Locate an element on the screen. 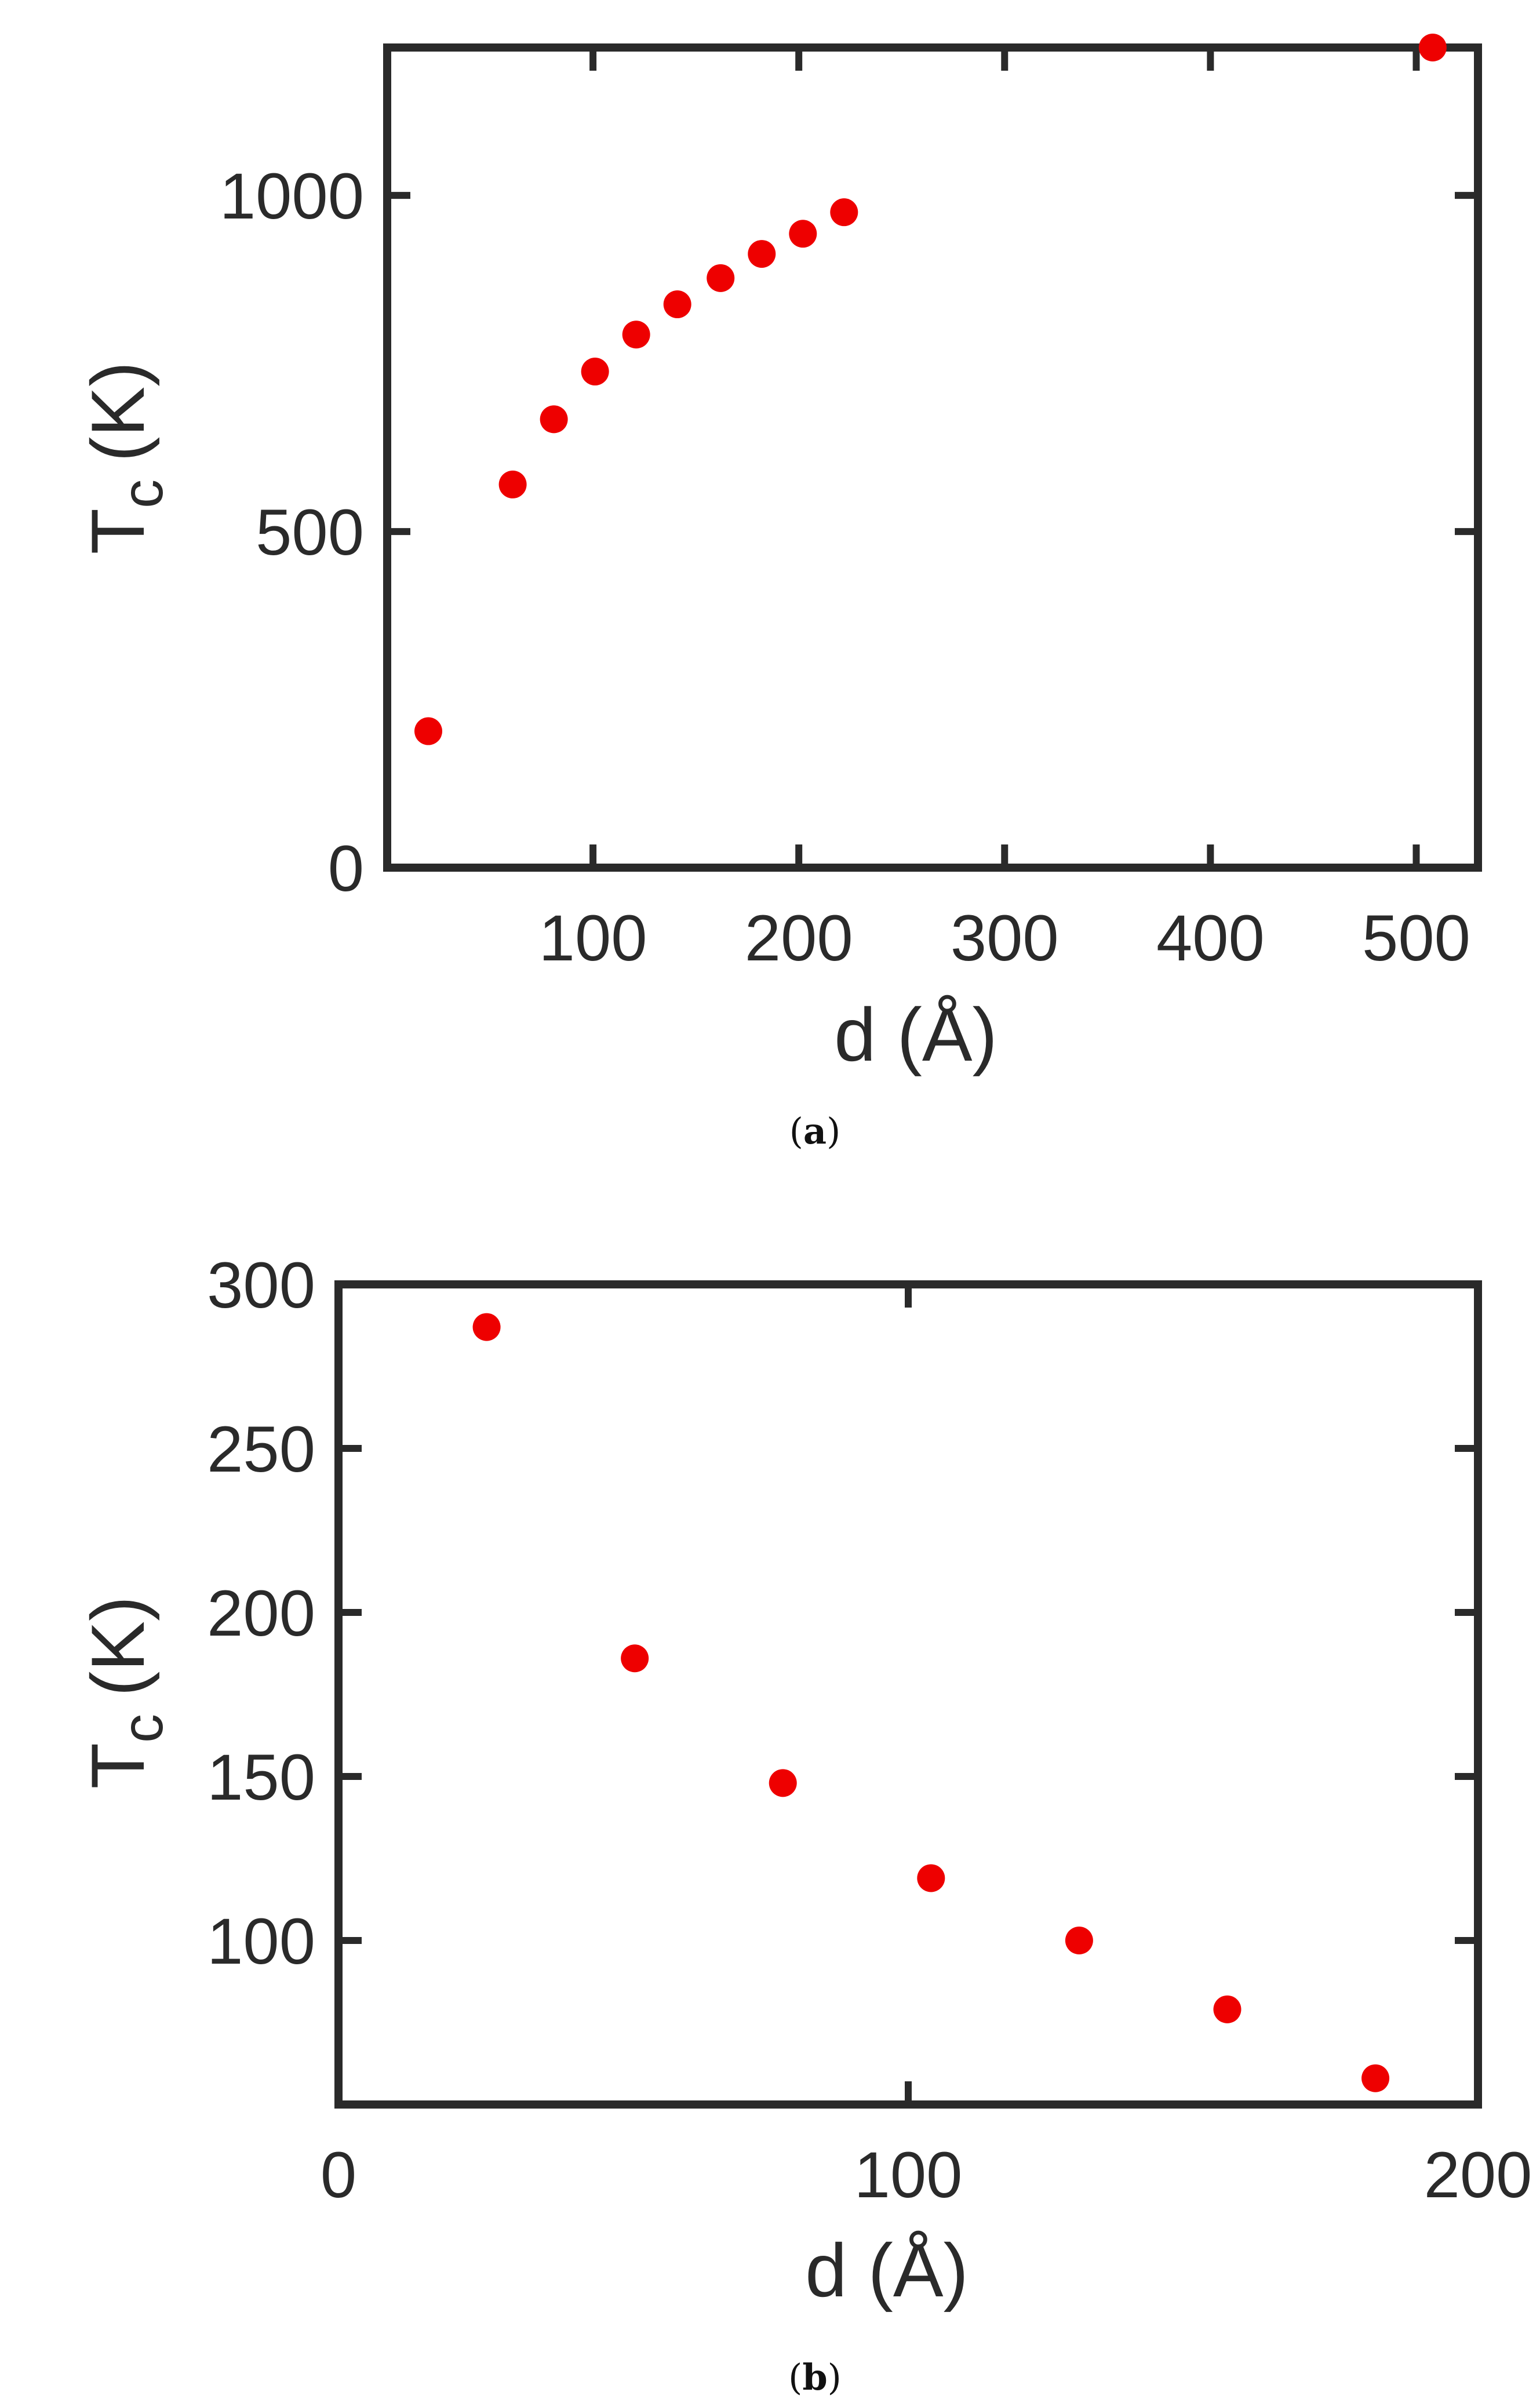 The width and height of the screenshot is (1540, 2403). y-tick-label: 150 is located at coordinates (261, 1777).